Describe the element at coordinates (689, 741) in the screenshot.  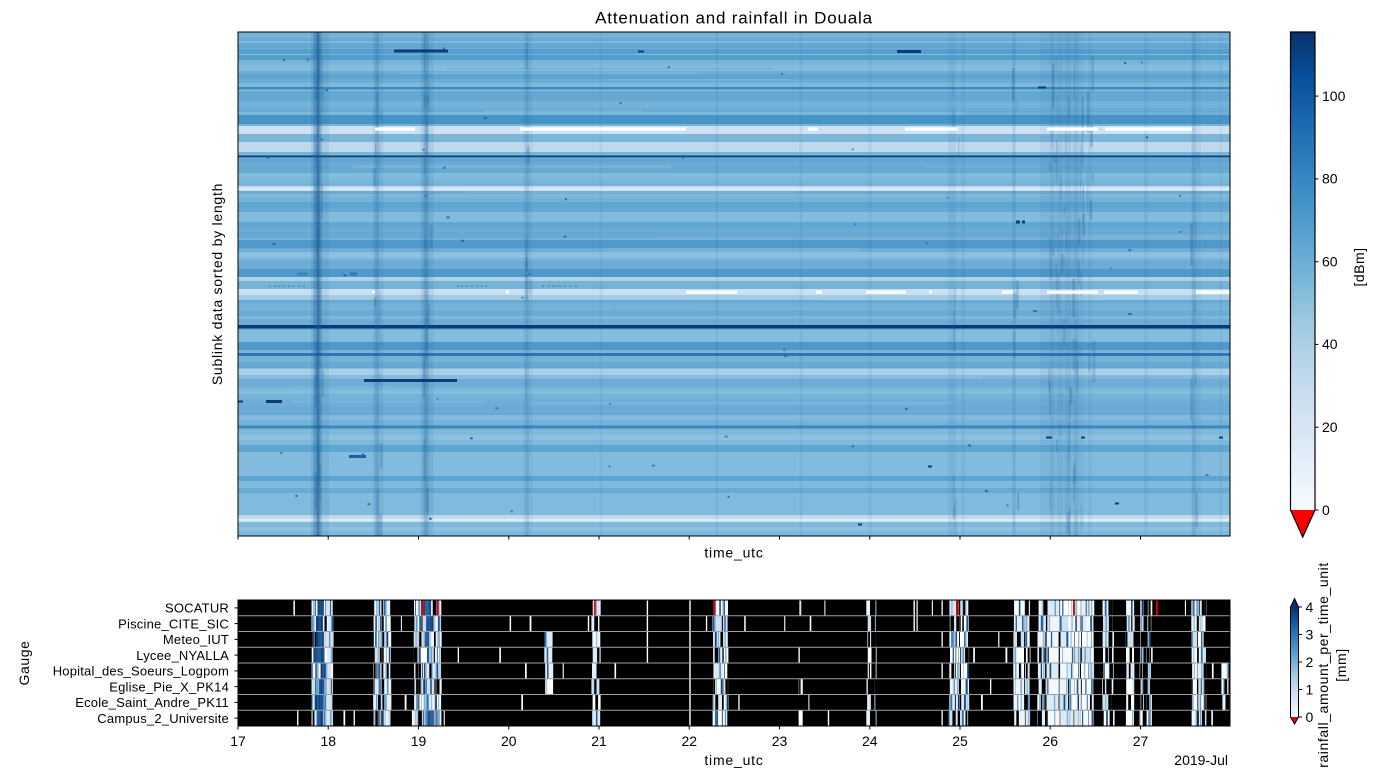
I see `svg-text: 22` at that location.